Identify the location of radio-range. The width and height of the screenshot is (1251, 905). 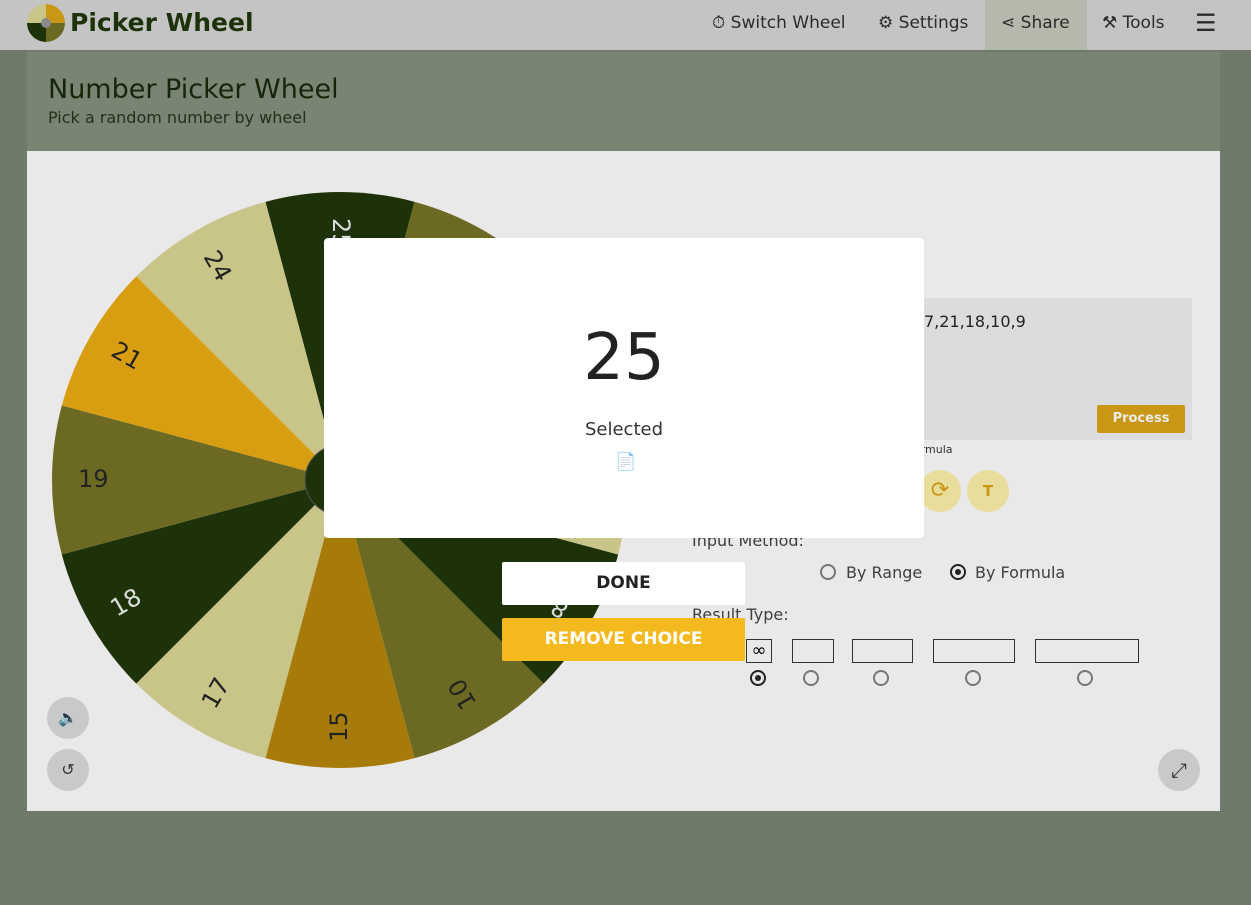
(828, 572).